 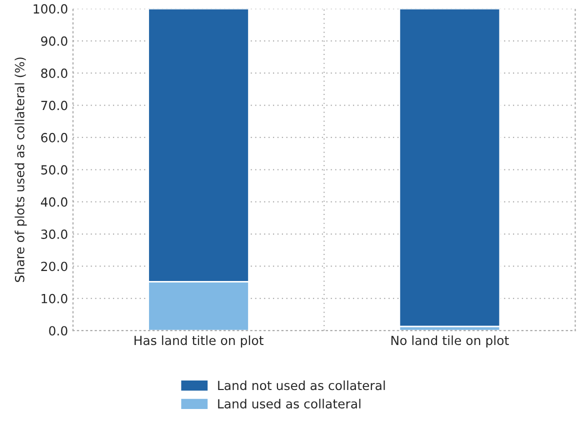 I want to click on y-tick-label: 90.0, so click(x=54, y=41).